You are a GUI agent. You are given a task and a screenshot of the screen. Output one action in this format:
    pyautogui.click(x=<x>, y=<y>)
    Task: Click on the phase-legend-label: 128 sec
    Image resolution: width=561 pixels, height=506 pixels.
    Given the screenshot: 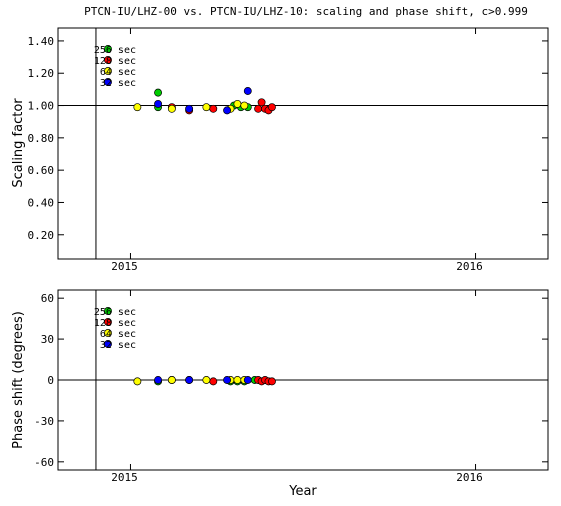 What is the action you would take?
    pyautogui.click(x=115, y=323)
    